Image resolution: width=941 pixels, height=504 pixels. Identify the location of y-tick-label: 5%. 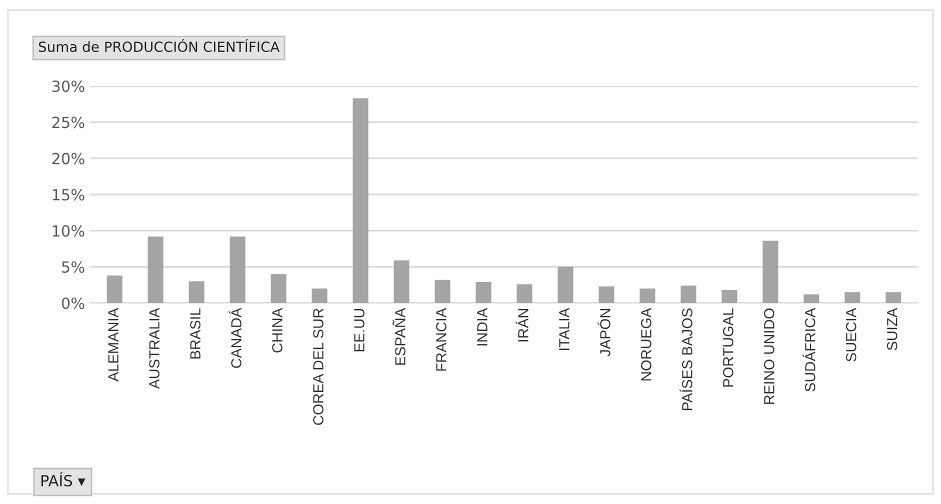
(73, 267).